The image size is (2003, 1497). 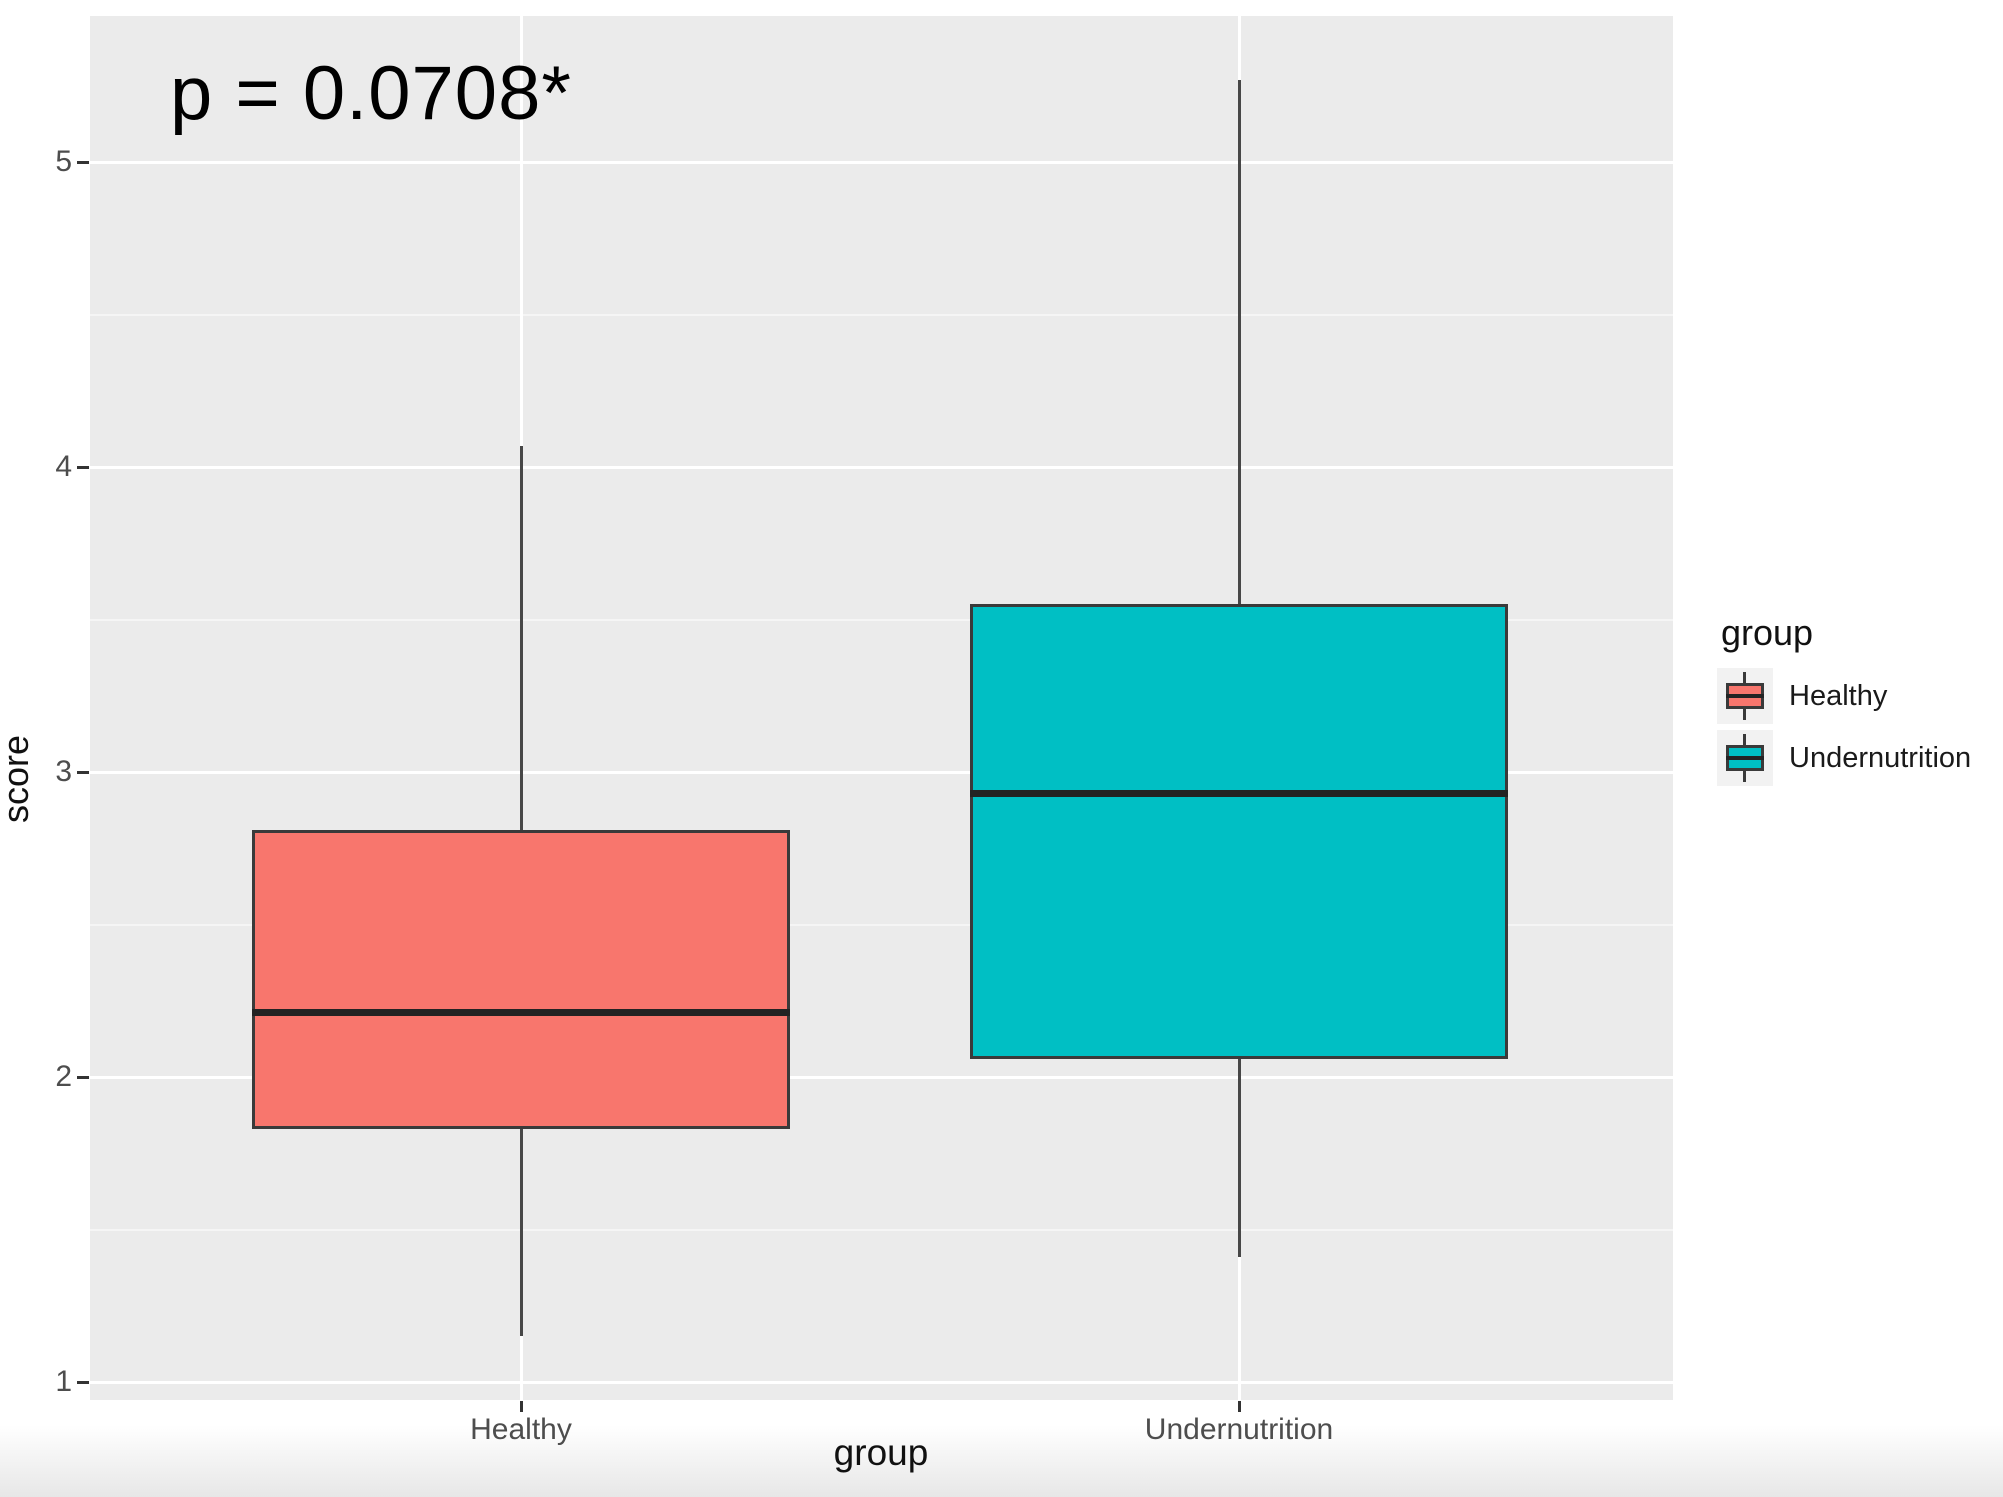 What do you see at coordinates (63, 161) in the screenshot?
I see `y-tick-label: 5` at bounding box center [63, 161].